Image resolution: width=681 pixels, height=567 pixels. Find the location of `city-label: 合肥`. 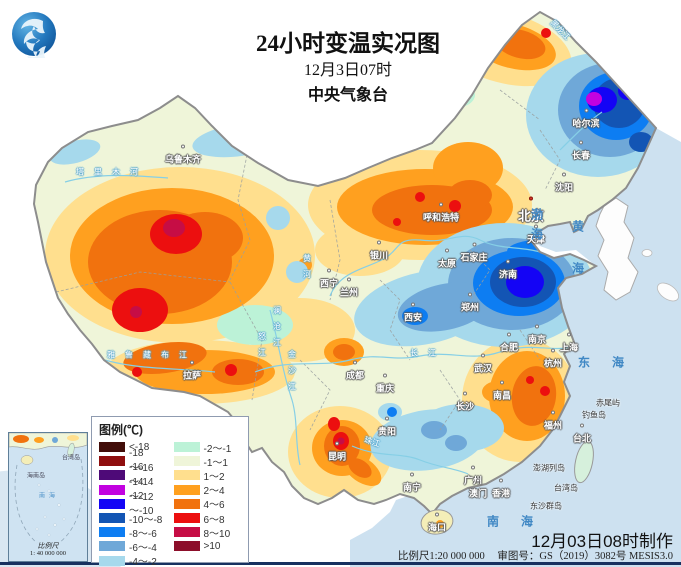

city-label: 合肥 is located at coordinates (509, 342).